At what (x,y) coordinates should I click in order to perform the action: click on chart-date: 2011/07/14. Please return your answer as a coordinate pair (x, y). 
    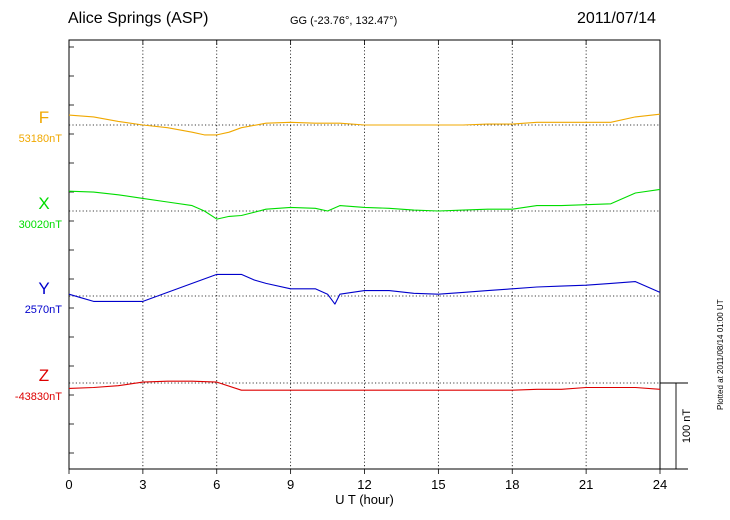
    Looking at the image, I should click on (616, 18).